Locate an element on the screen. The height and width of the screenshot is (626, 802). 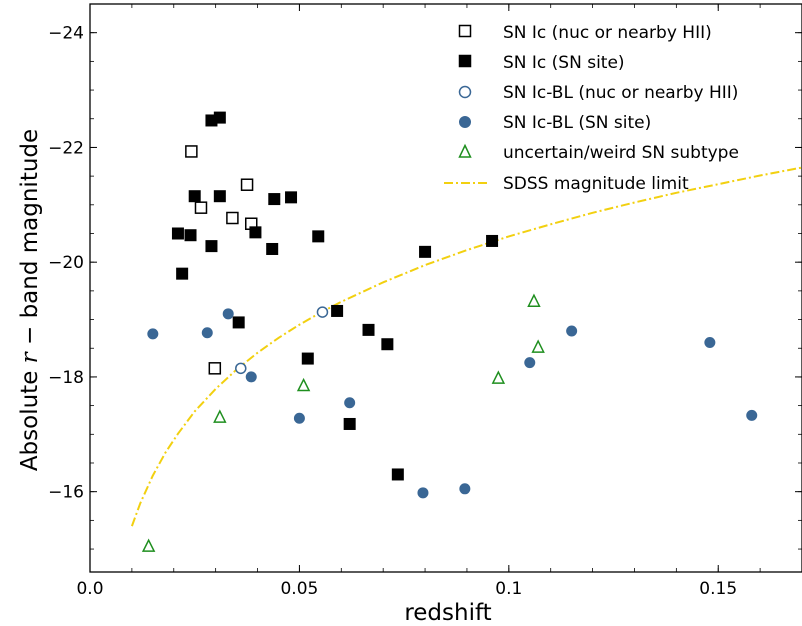
y-tick-label: −16 is located at coordinates (66, 493).